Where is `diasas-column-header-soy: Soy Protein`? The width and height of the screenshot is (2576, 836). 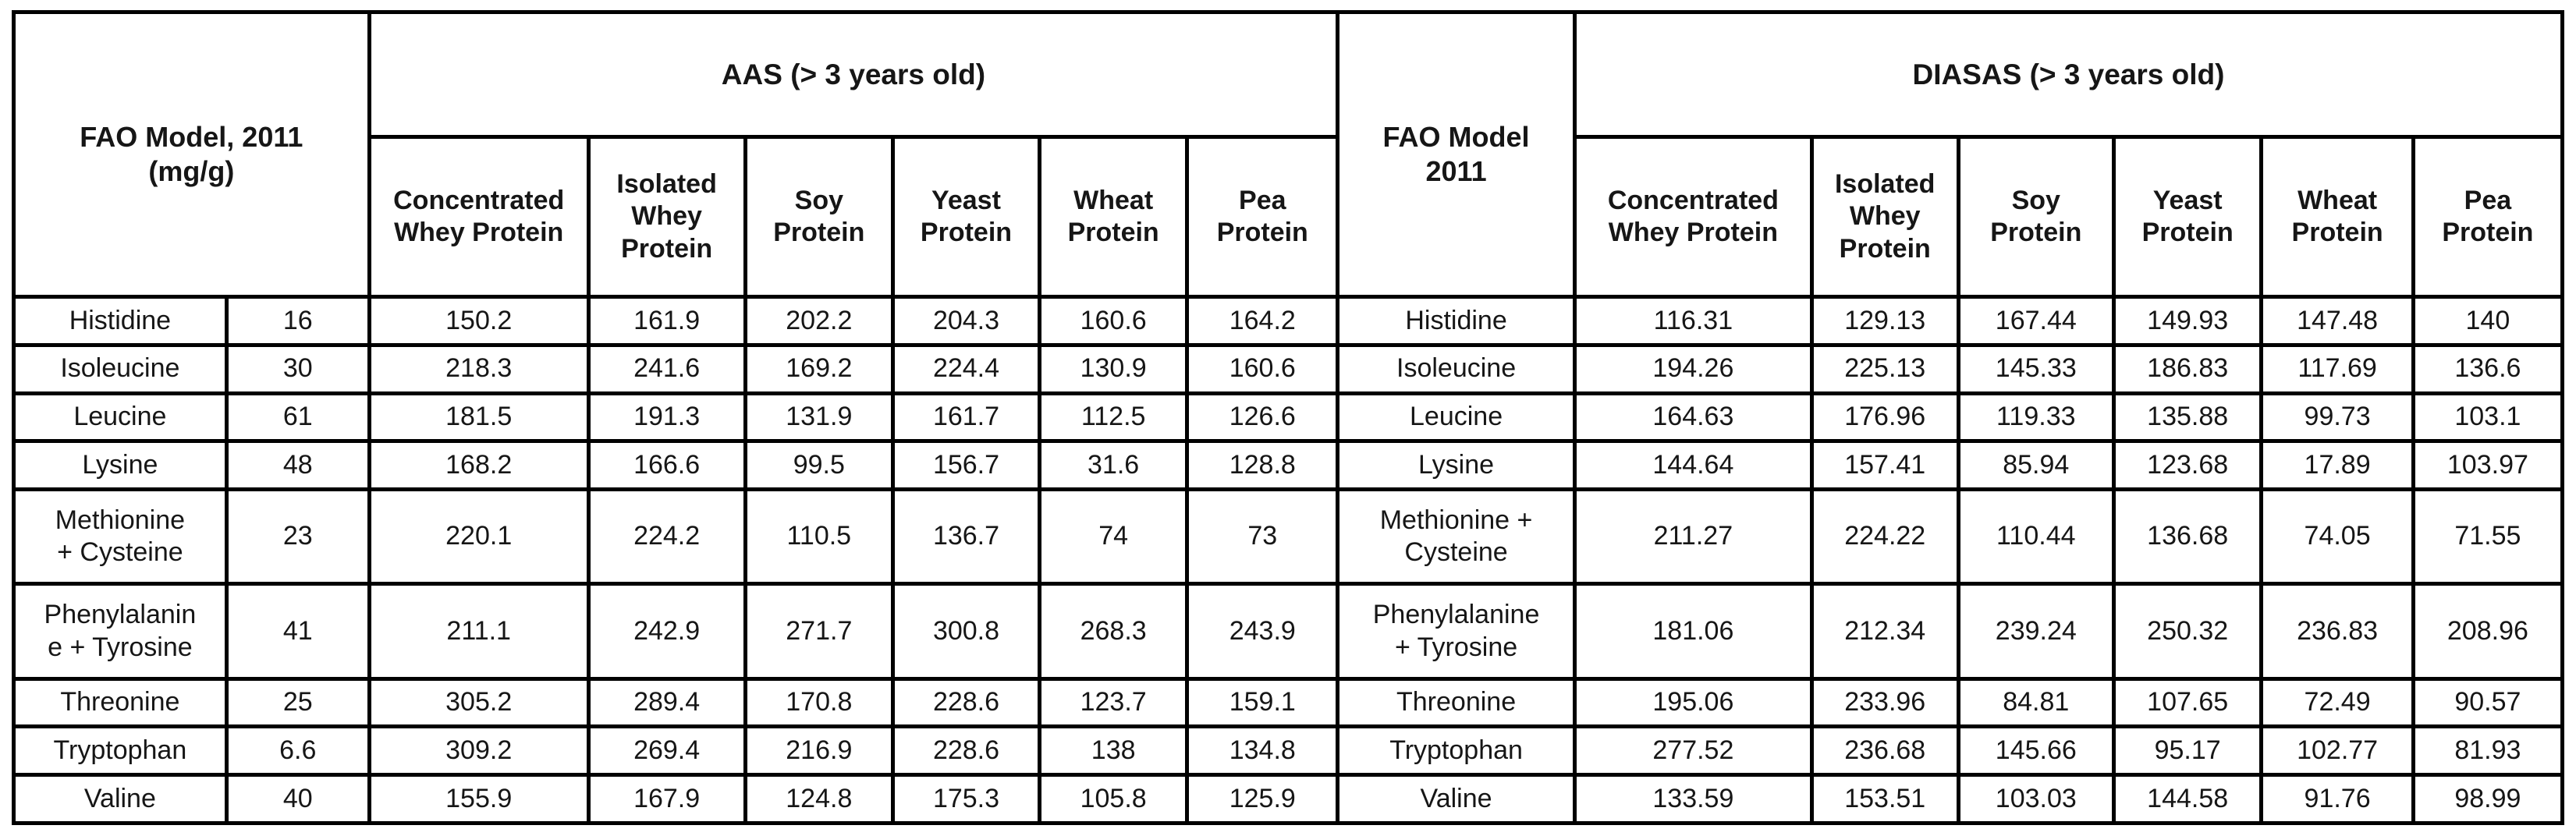 diasas-column-header-soy: Soy Protein is located at coordinates (2036, 217).